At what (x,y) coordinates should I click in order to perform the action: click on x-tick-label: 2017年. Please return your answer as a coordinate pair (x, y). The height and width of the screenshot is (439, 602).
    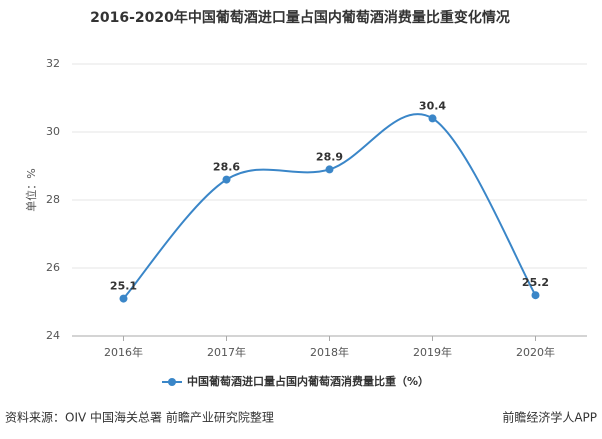
    Looking at the image, I should click on (226, 352).